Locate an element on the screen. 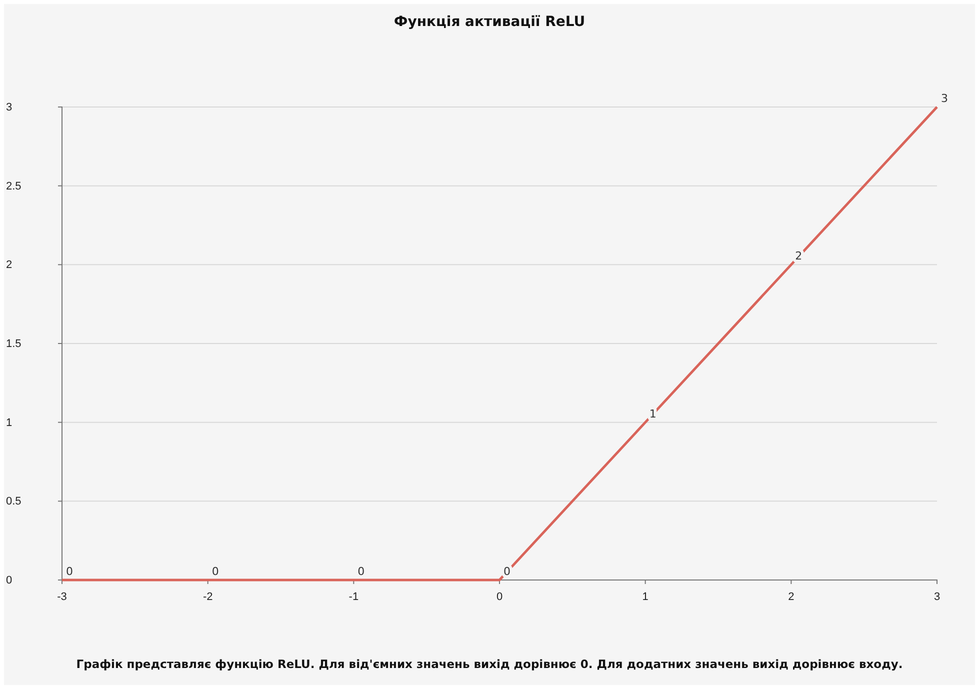  x-tick-label: 2 is located at coordinates (791, 596).